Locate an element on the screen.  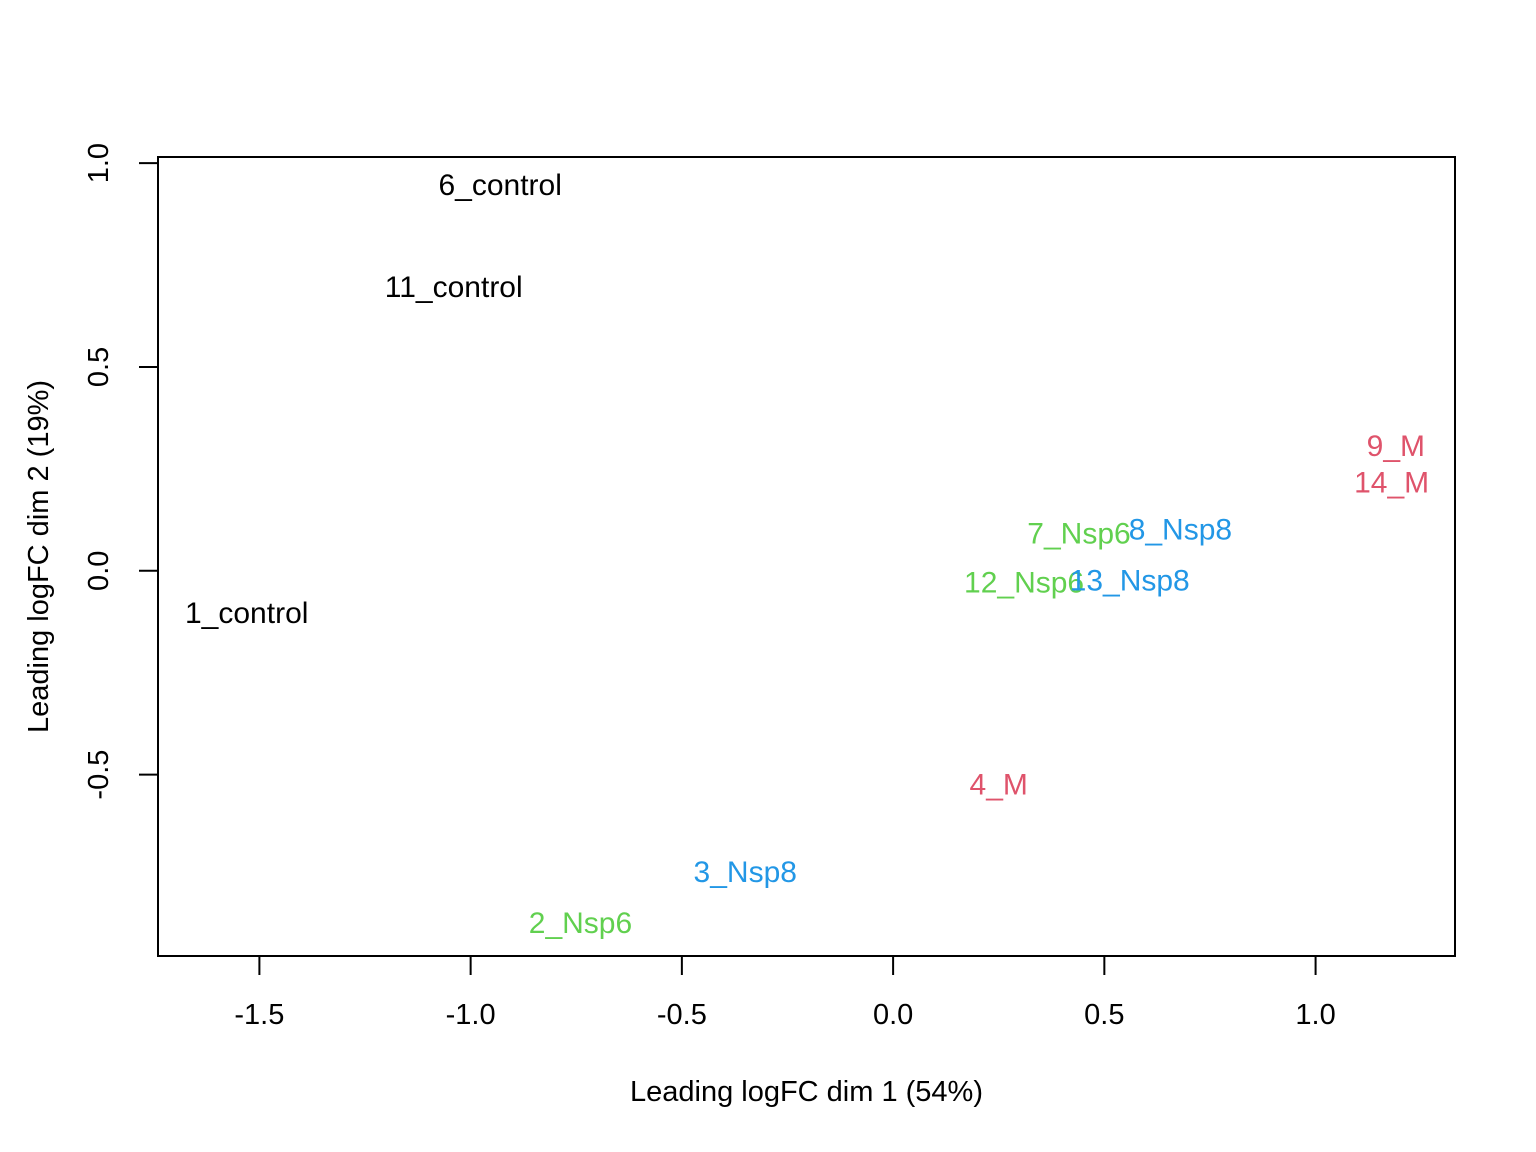
point-label-6-control: 6_control is located at coordinates (499, 185).